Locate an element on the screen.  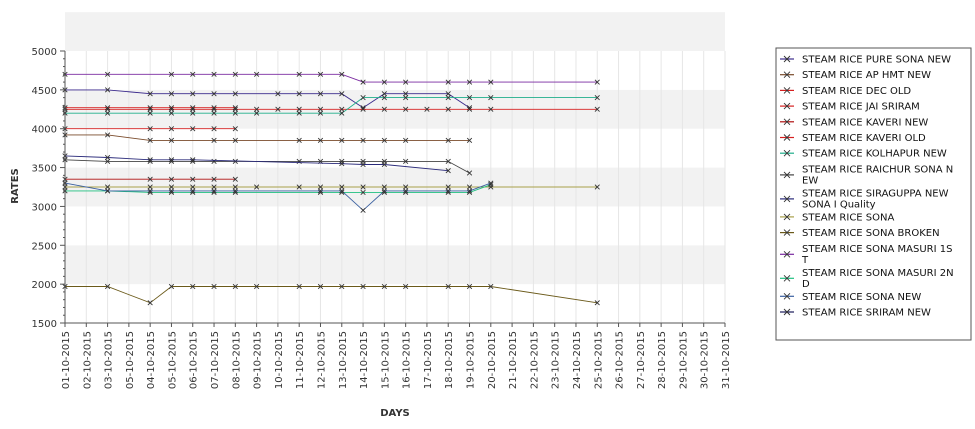
legend-item: STEAM RICE SONA NEW is located at coordinates (850, 297).